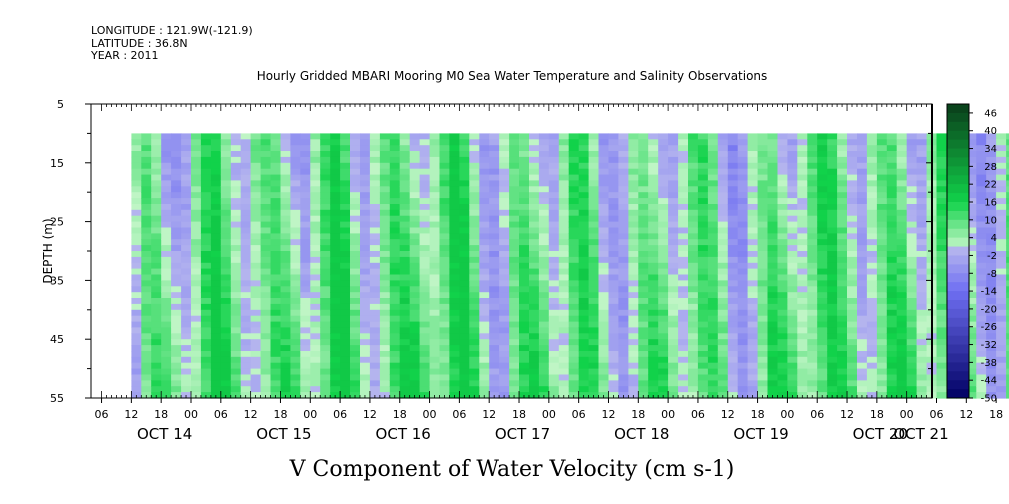 Image resolution: width=1009 pixels, height=504 pixels. Describe the element at coordinates (817, 414) in the screenshot. I see `x-hour-label: 06` at that location.